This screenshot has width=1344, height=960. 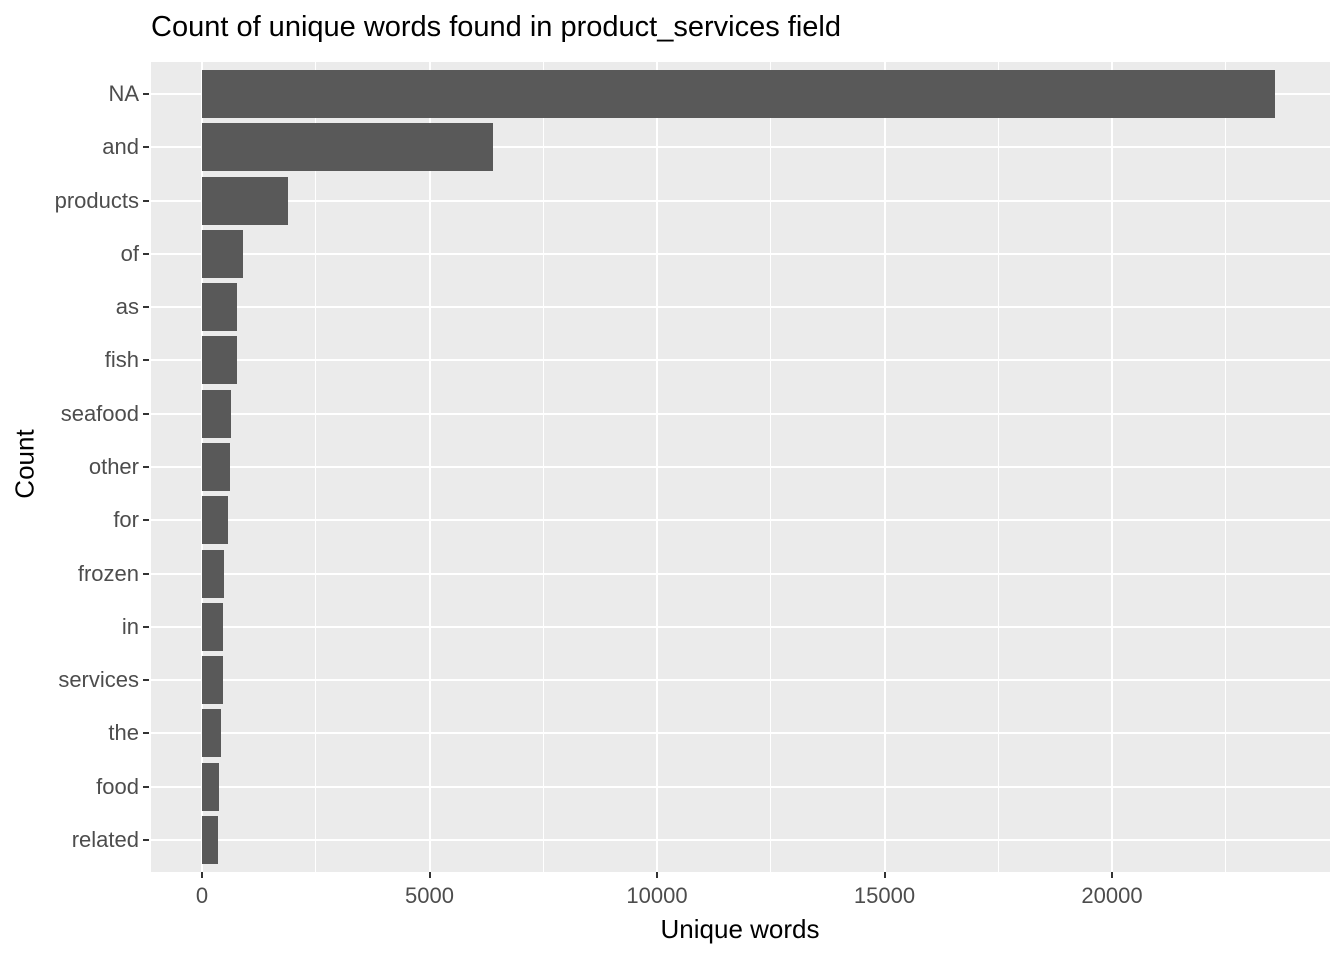 I want to click on gridline-major-y-other, so click(x=740, y=467).